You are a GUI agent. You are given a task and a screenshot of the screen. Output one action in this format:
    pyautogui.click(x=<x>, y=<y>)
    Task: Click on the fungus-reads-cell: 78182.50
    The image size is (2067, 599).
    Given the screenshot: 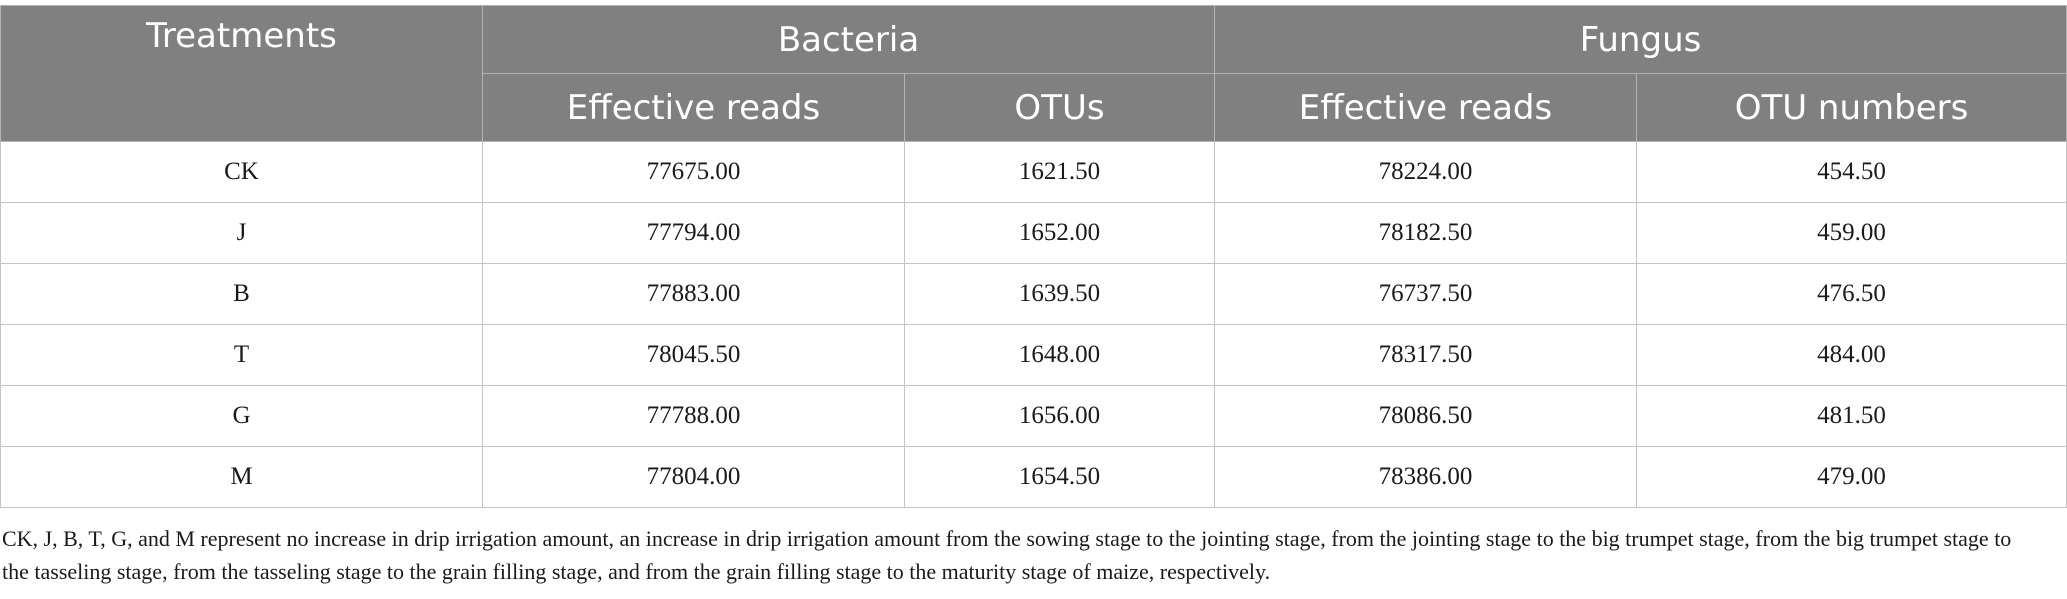 What is the action you would take?
    pyautogui.click(x=1425, y=233)
    